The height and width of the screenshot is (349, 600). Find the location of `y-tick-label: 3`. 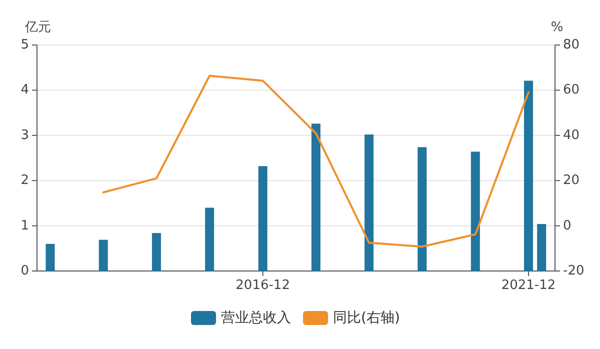

y-tick-label: 3 is located at coordinates (24, 135).